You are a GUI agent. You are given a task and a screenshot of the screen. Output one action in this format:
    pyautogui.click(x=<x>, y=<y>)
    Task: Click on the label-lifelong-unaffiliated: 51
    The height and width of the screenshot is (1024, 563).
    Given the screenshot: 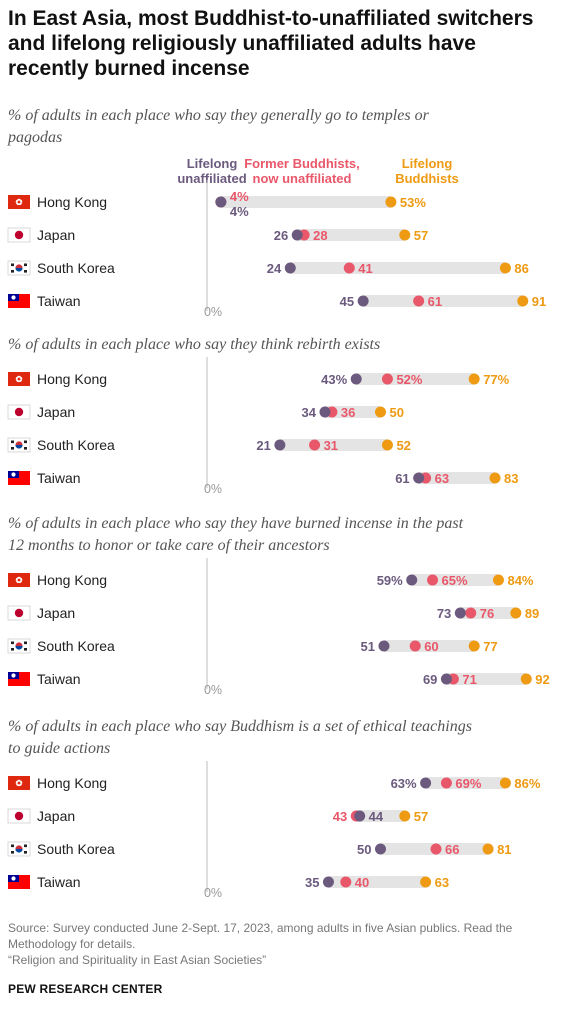 What is the action you would take?
    pyautogui.click(x=368, y=646)
    